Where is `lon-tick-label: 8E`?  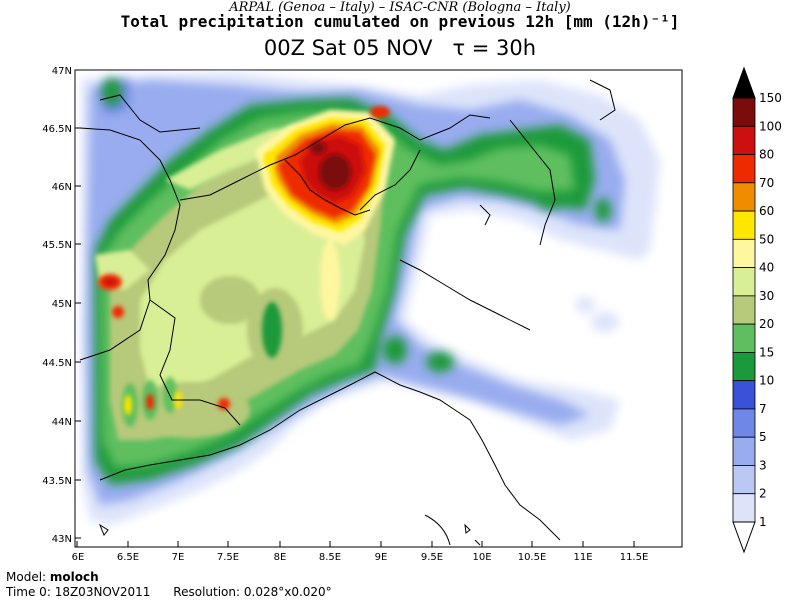
lon-tick-label: 8E is located at coordinates (280, 557).